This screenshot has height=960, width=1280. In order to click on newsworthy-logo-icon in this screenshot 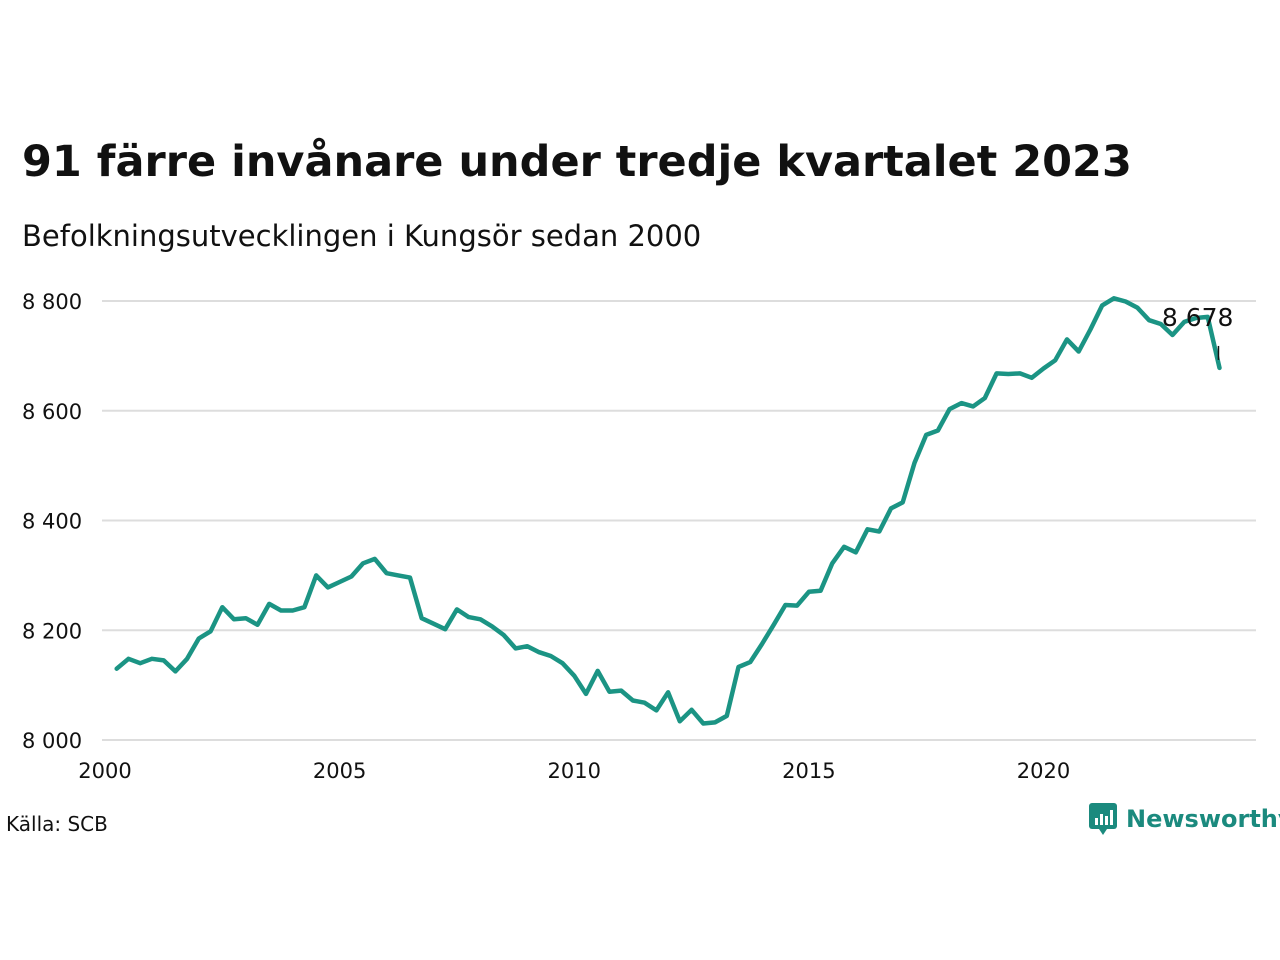, I will do `click(1103, 819)`.